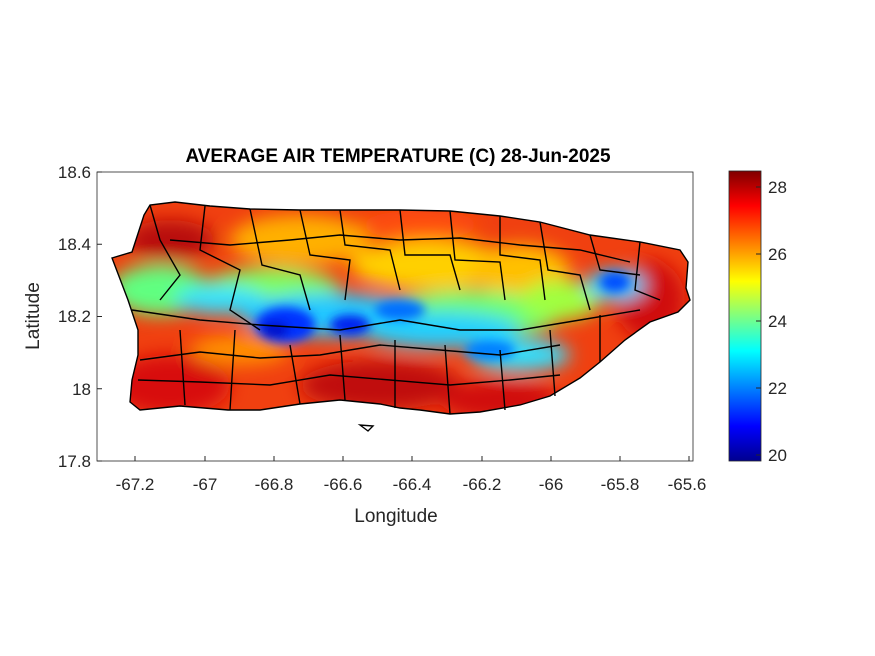 The width and height of the screenshot is (875, 656). What do you see at coordinates (777, 187) in the screenshot?
I see `colorbar-tick-label: 28` at bounding box center [777, 187].